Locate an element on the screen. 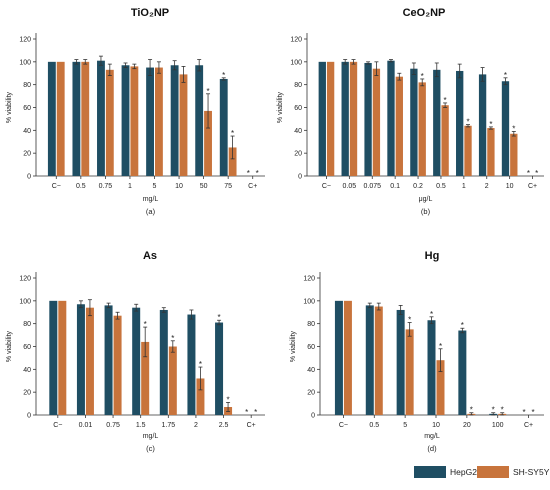 The image size is (550, 490). x-tick-label: 1 is located at coordinates (130, 186).